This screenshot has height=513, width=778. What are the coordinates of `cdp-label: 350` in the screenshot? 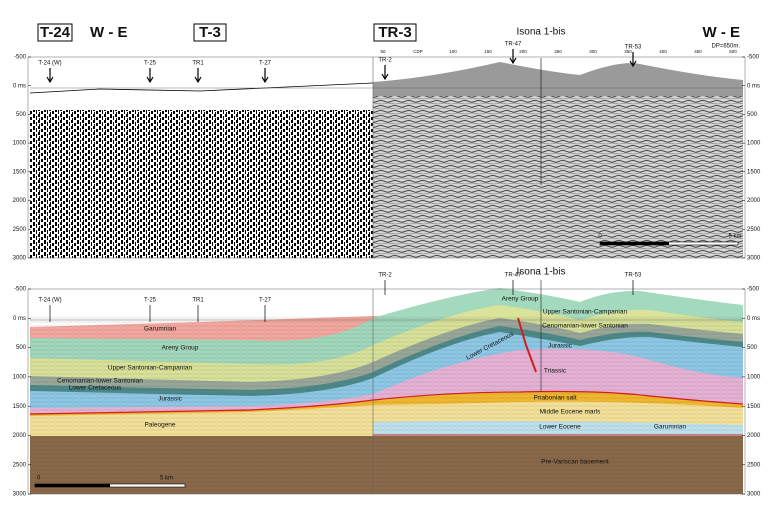 It's located at (628, 51).